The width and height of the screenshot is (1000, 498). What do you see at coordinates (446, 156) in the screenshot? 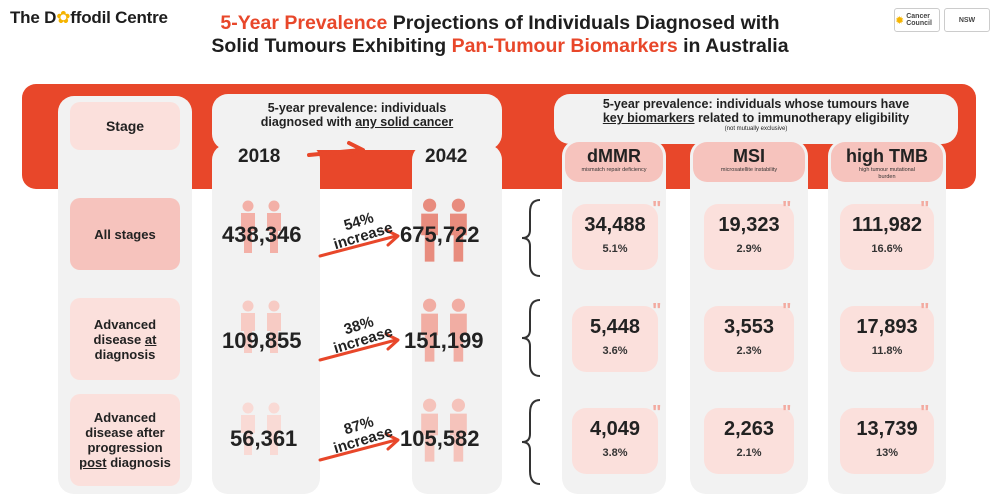
I see `year-2042: 2042` at bounding box center [446, 156].